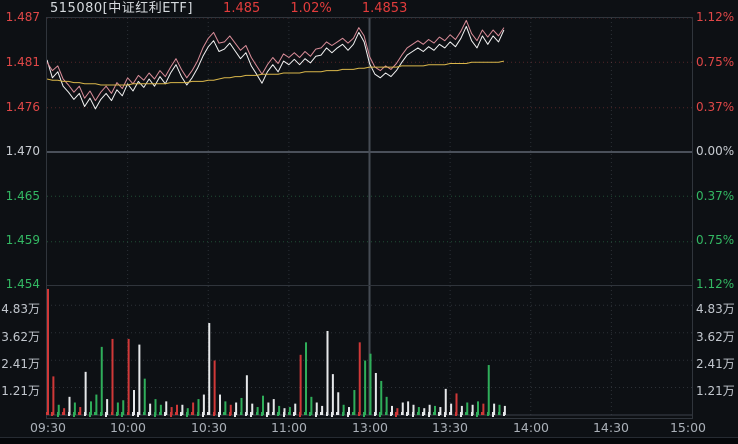 This screenshot has width=738, height=444. I want to click on last-price: 1.485, so click(242, 8).